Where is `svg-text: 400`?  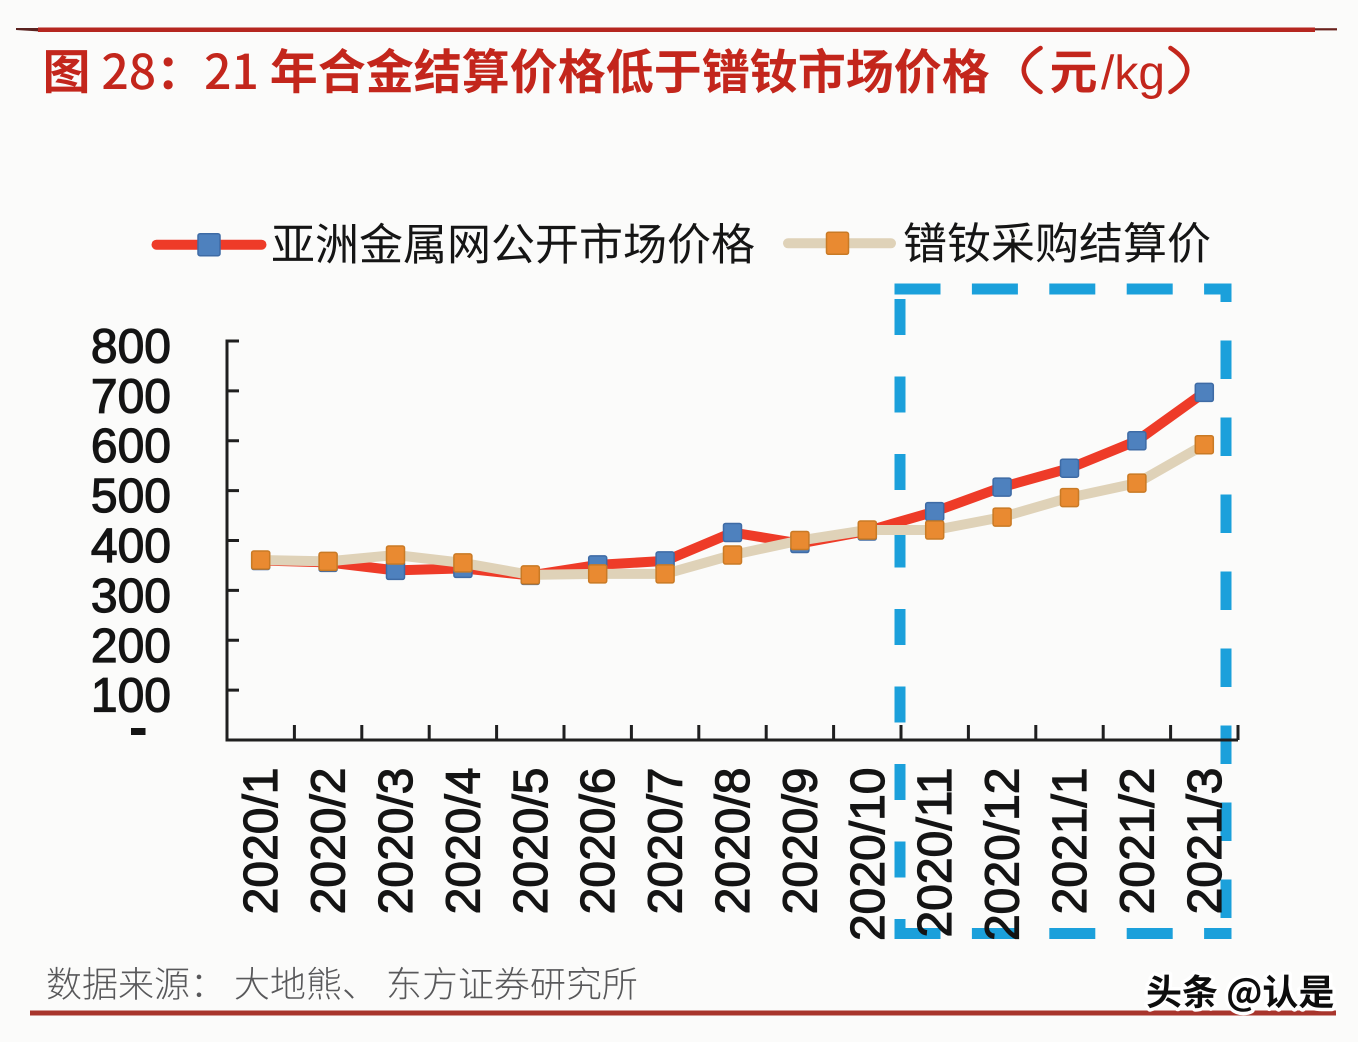
svg-text: 400 is located at coordinates (131, 546).